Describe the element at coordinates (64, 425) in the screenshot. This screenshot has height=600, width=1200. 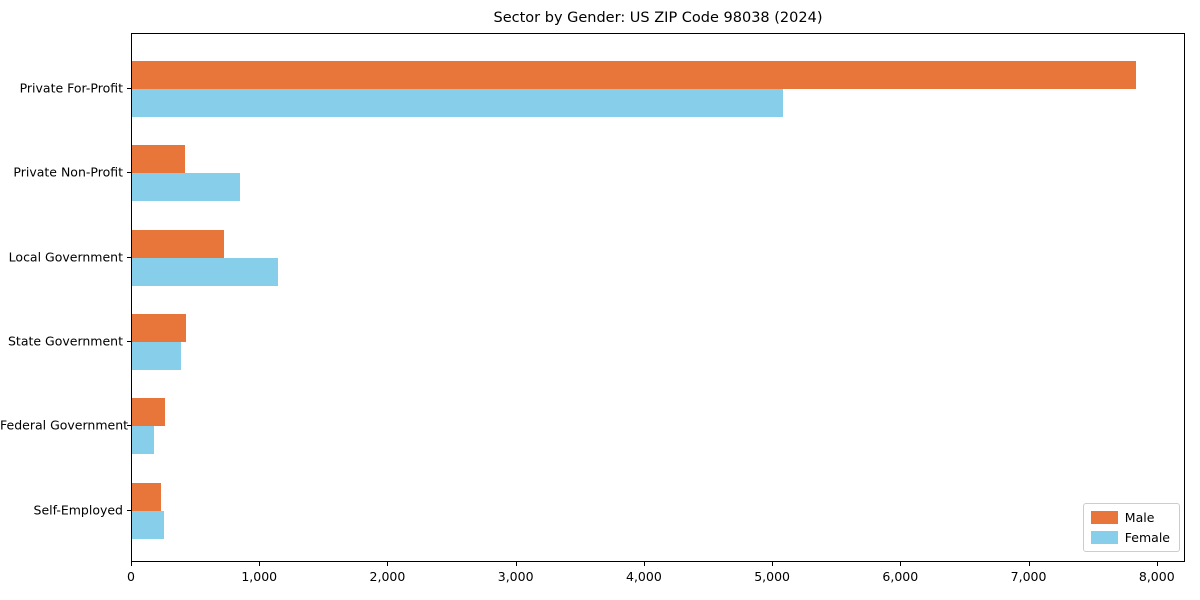
I see `y-axis-label-federal-government: Federal Government` at that location.